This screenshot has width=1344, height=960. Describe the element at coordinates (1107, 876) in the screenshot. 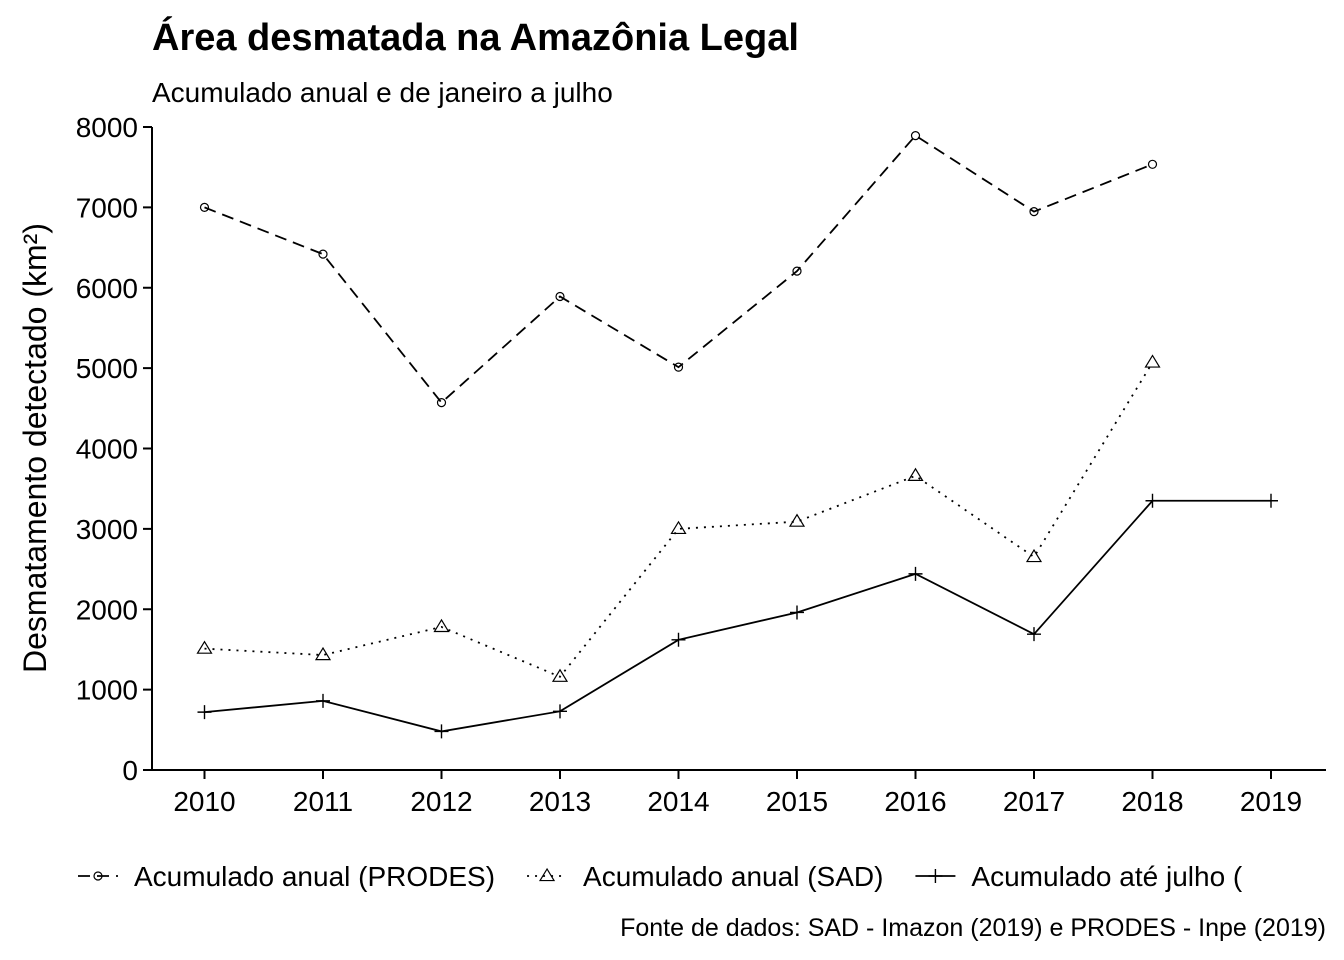

I see `legend-label: Acumulado até julho (` at that location.